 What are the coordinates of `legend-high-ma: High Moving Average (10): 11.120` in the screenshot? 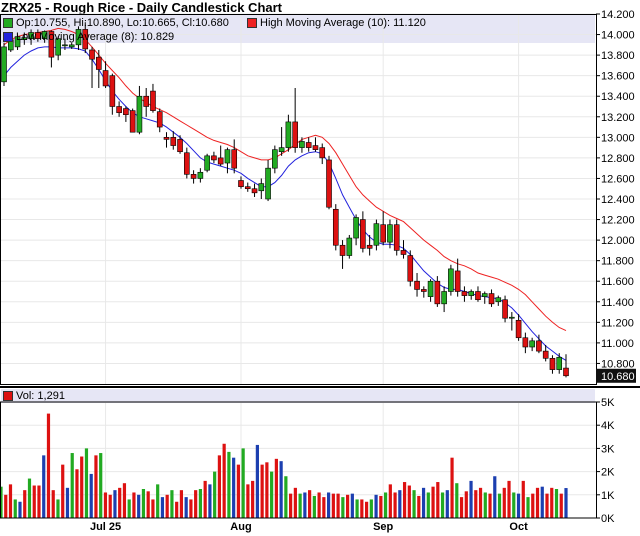 It's located at (343, 23).